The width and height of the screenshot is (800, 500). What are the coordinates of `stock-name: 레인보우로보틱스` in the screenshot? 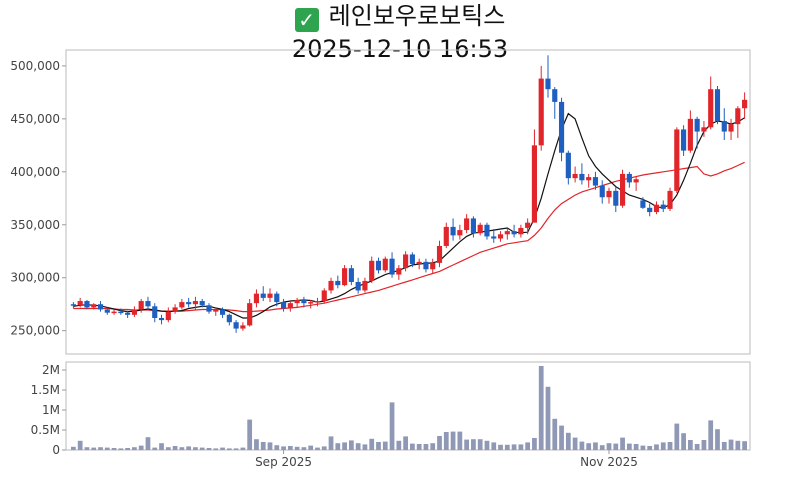 It's located at (417, 16).